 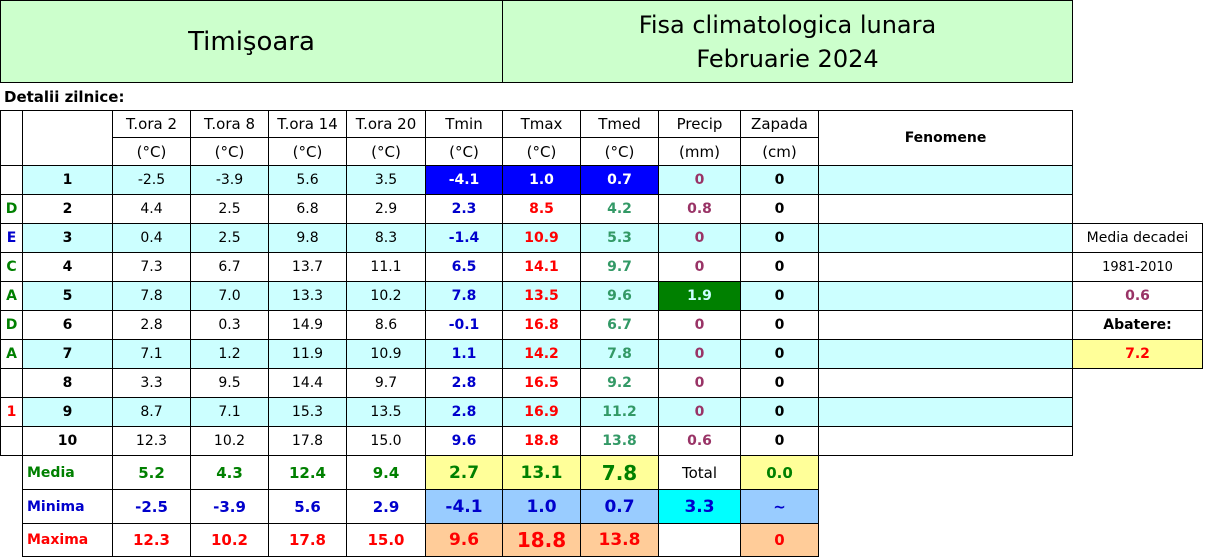 I want to click on day: 6, so click(x=67, y=325).